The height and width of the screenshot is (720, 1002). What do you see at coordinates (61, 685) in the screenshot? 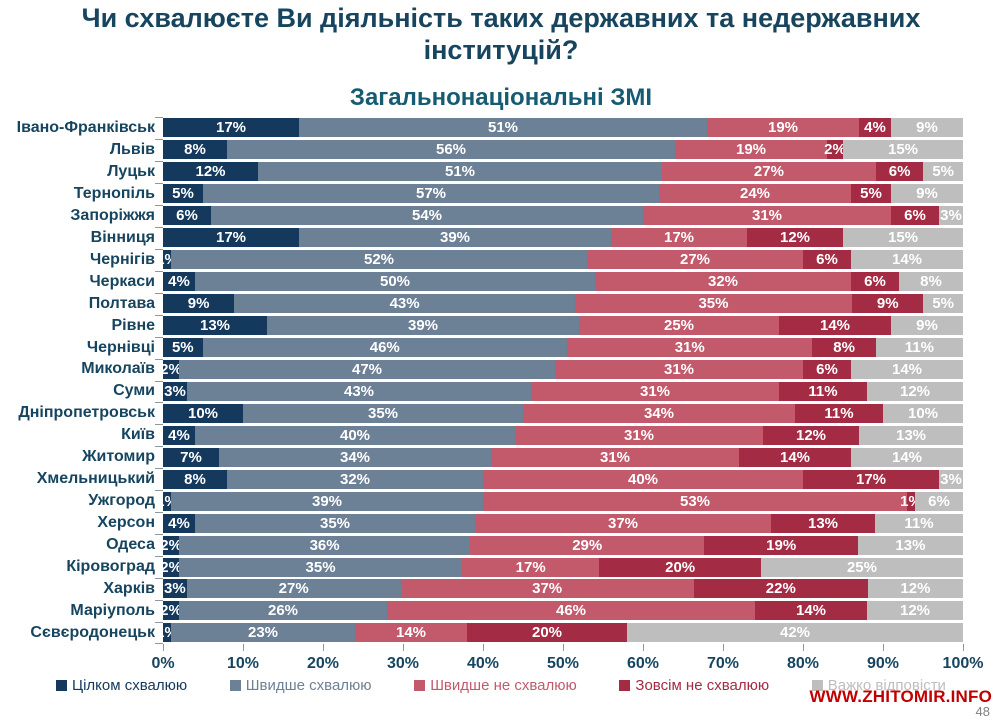
I see `legend-swatch` at bounding box center [61, 685].